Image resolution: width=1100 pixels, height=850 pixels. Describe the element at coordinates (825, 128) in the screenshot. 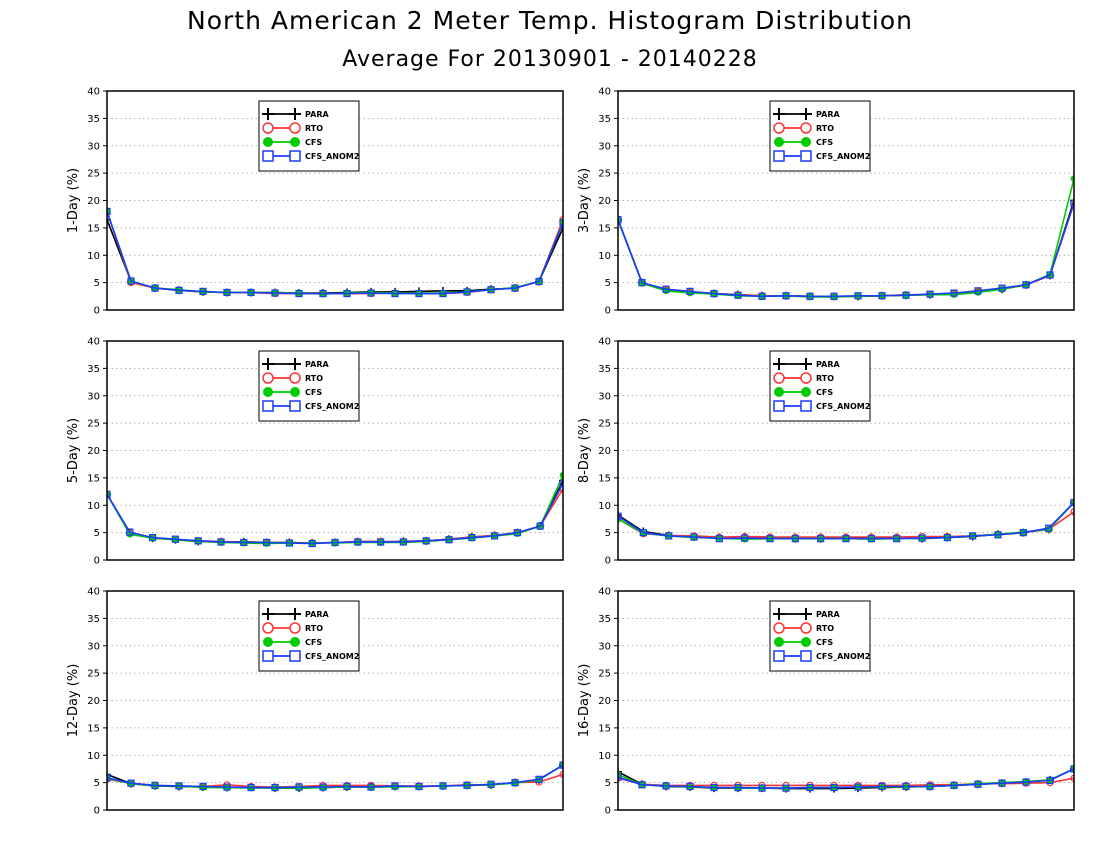

I see `legend-label: RTO` at that location.